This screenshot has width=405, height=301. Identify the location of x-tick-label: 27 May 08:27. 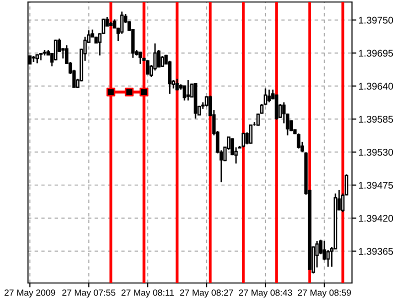
(207, 293).